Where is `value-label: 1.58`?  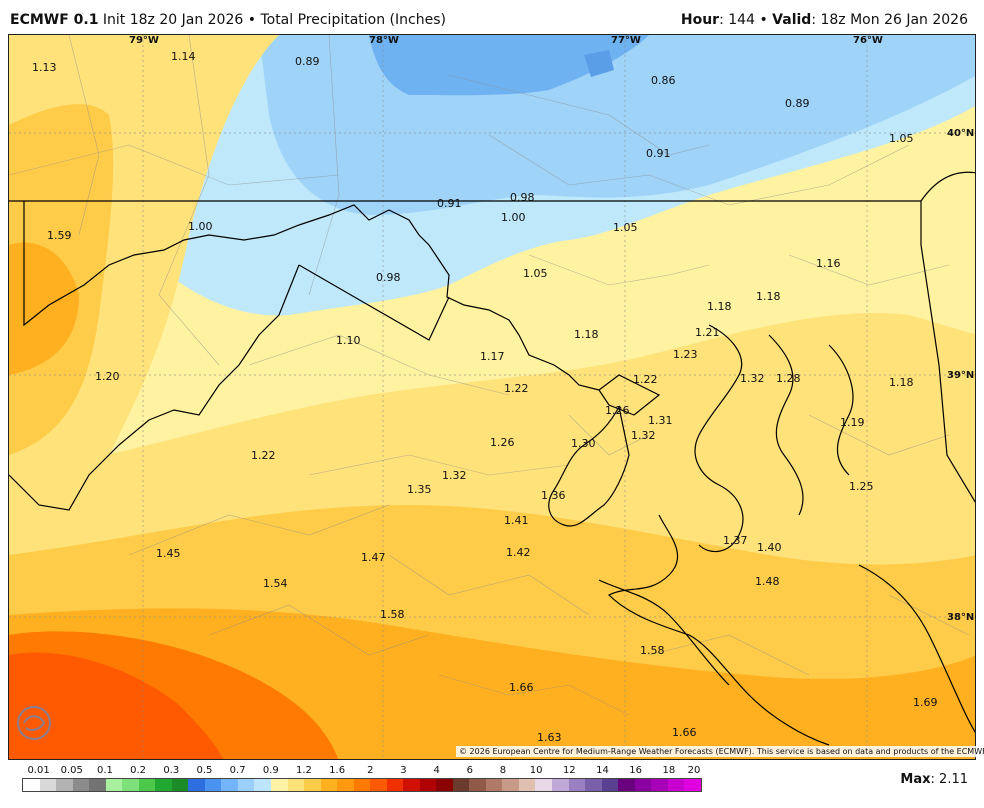
value-label: 1.58 is located at coordinates (392, 614).